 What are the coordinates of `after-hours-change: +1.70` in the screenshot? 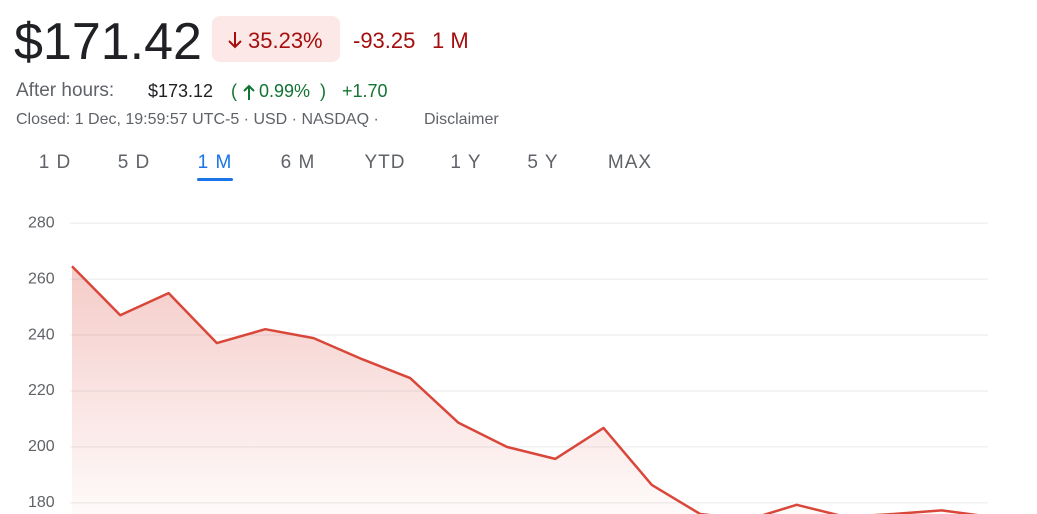 It's located at (365, 91).